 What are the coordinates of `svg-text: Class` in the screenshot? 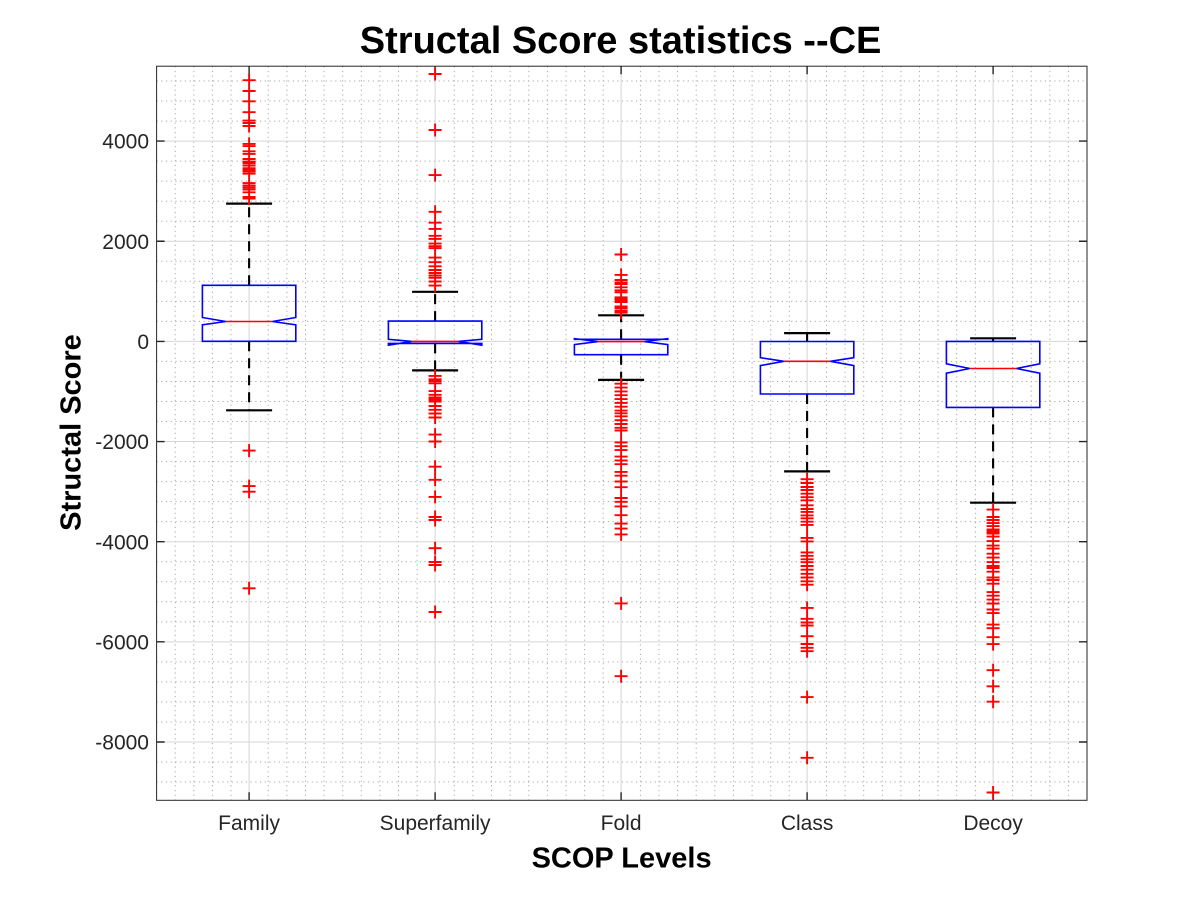 It's located at (807, 823).